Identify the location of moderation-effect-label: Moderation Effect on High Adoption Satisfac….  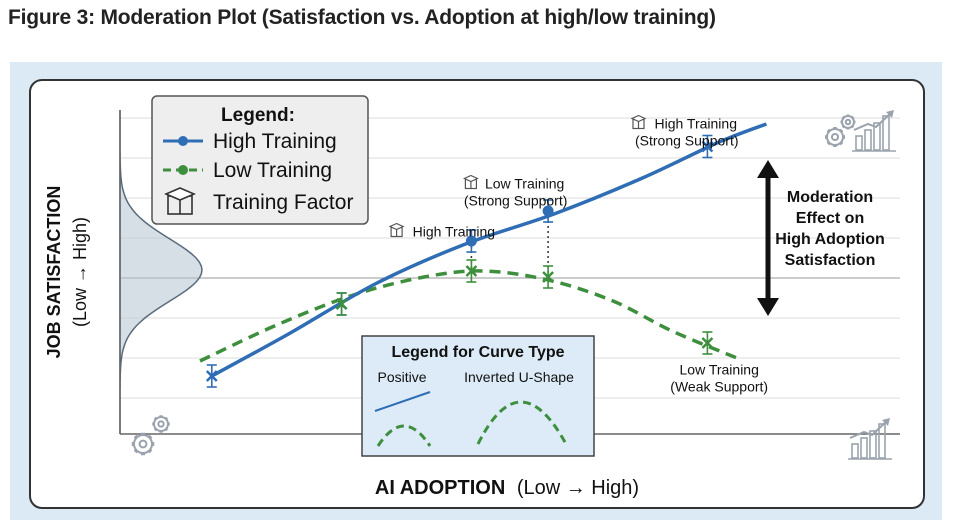
(830, 229).